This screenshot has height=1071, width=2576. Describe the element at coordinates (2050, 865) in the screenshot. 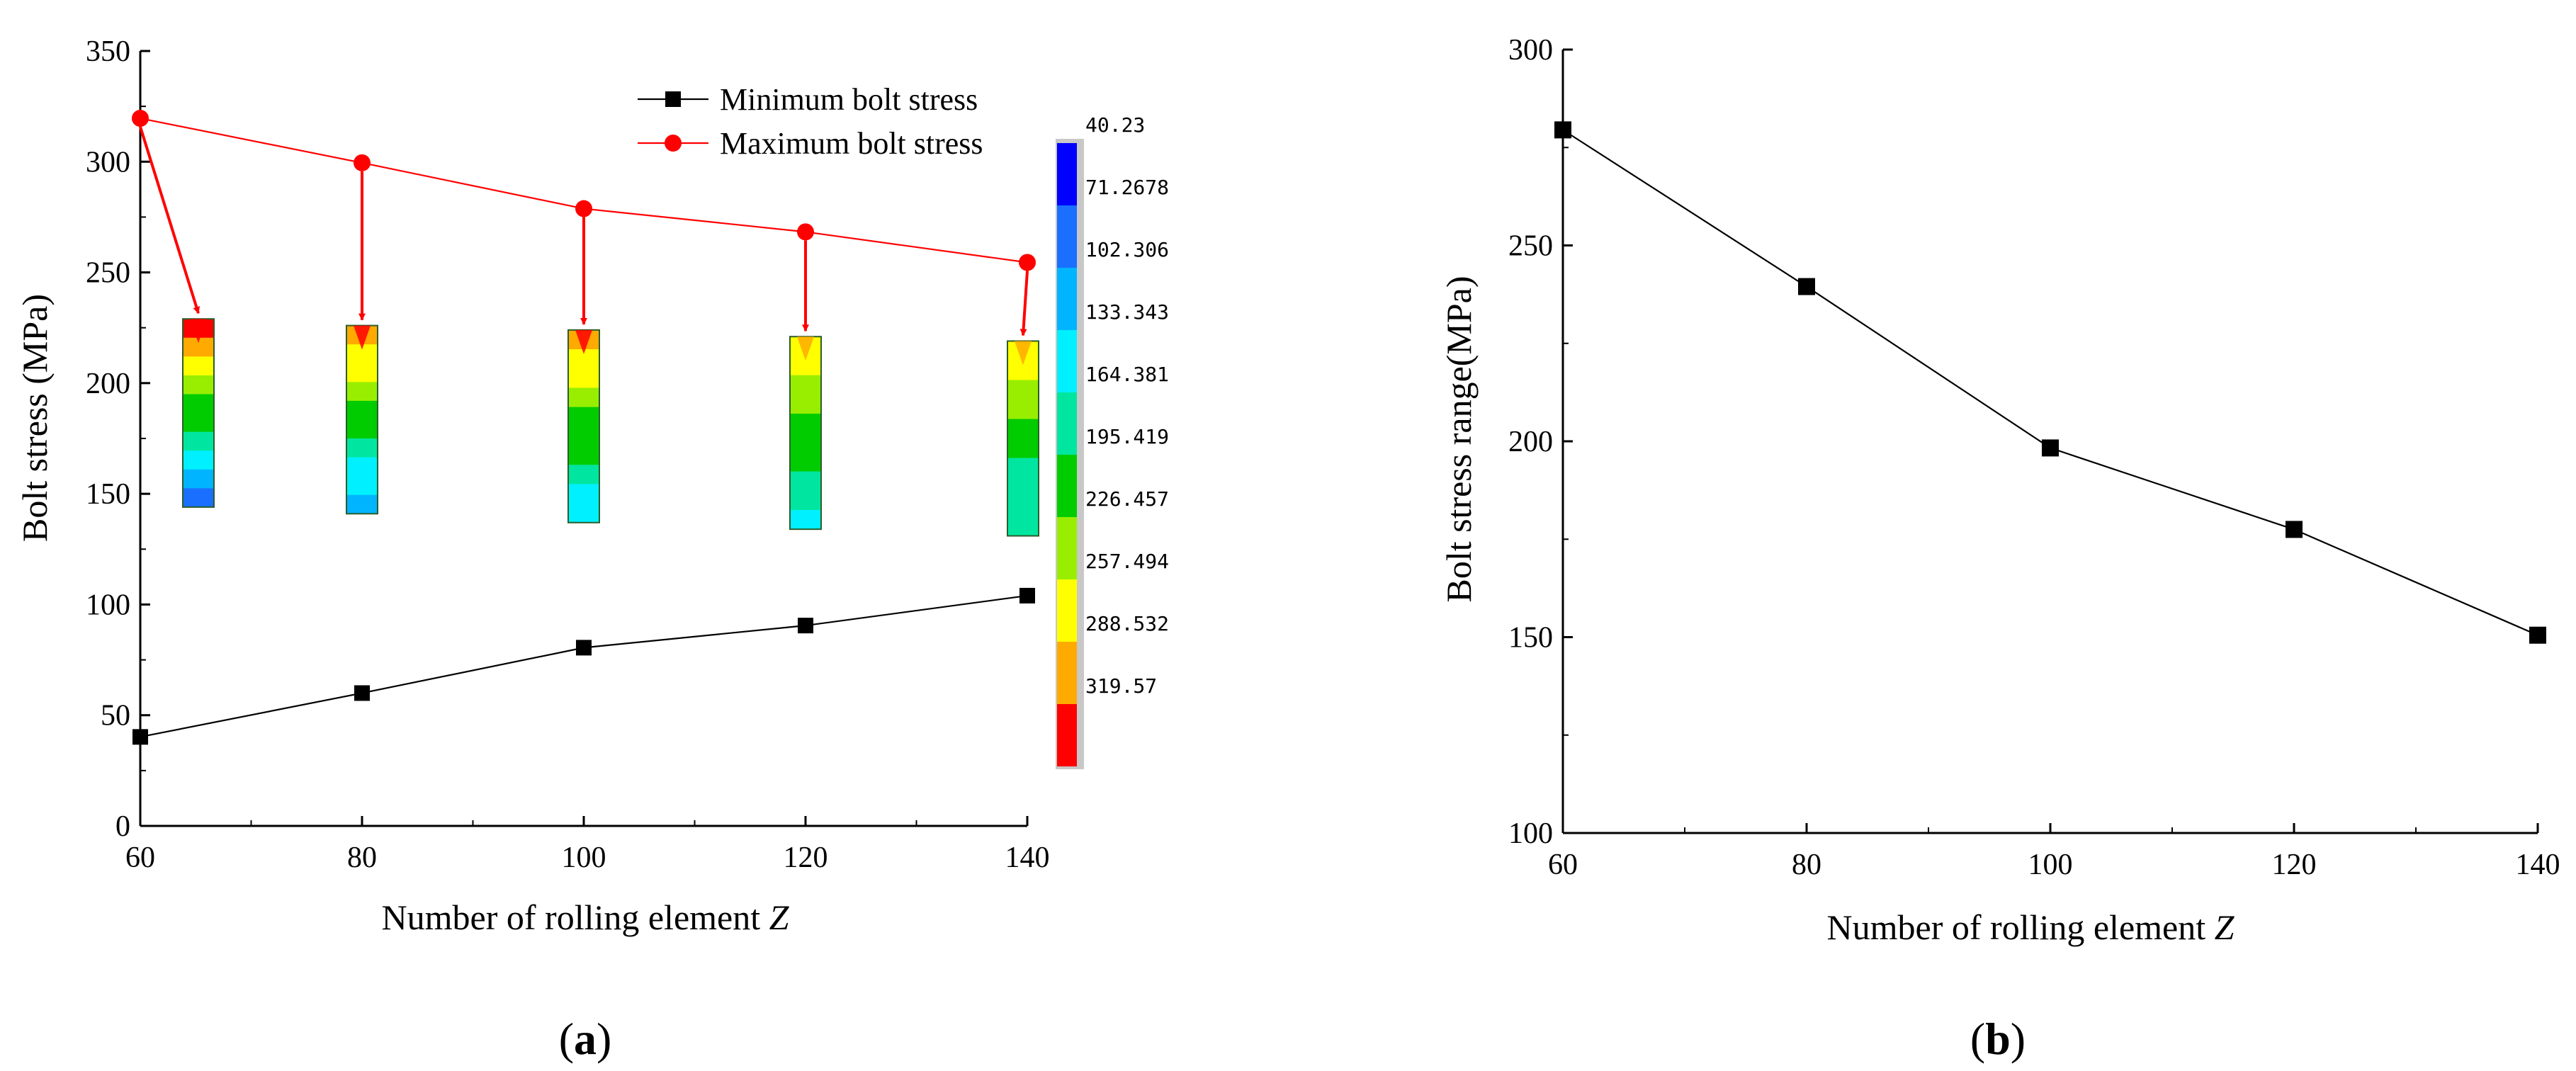

I see `chart-b-x-tick-label: 100` at that location.